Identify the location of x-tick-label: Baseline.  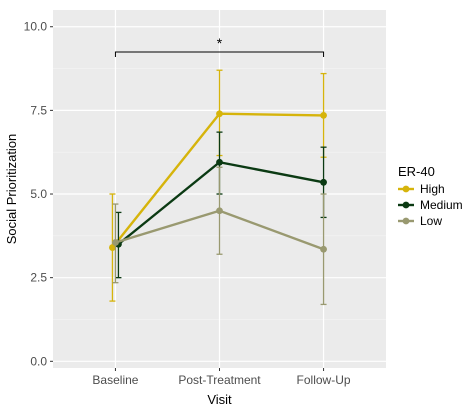
(115, 380).